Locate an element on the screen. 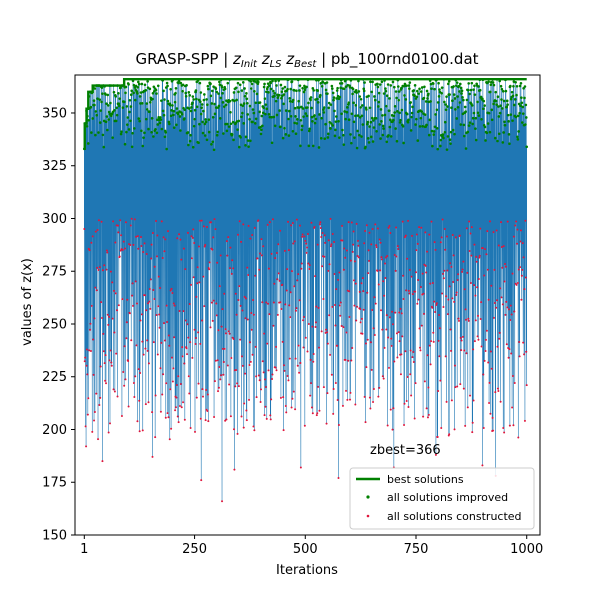  legend-label: all solutions constructed is located at coordinates (454, 516).